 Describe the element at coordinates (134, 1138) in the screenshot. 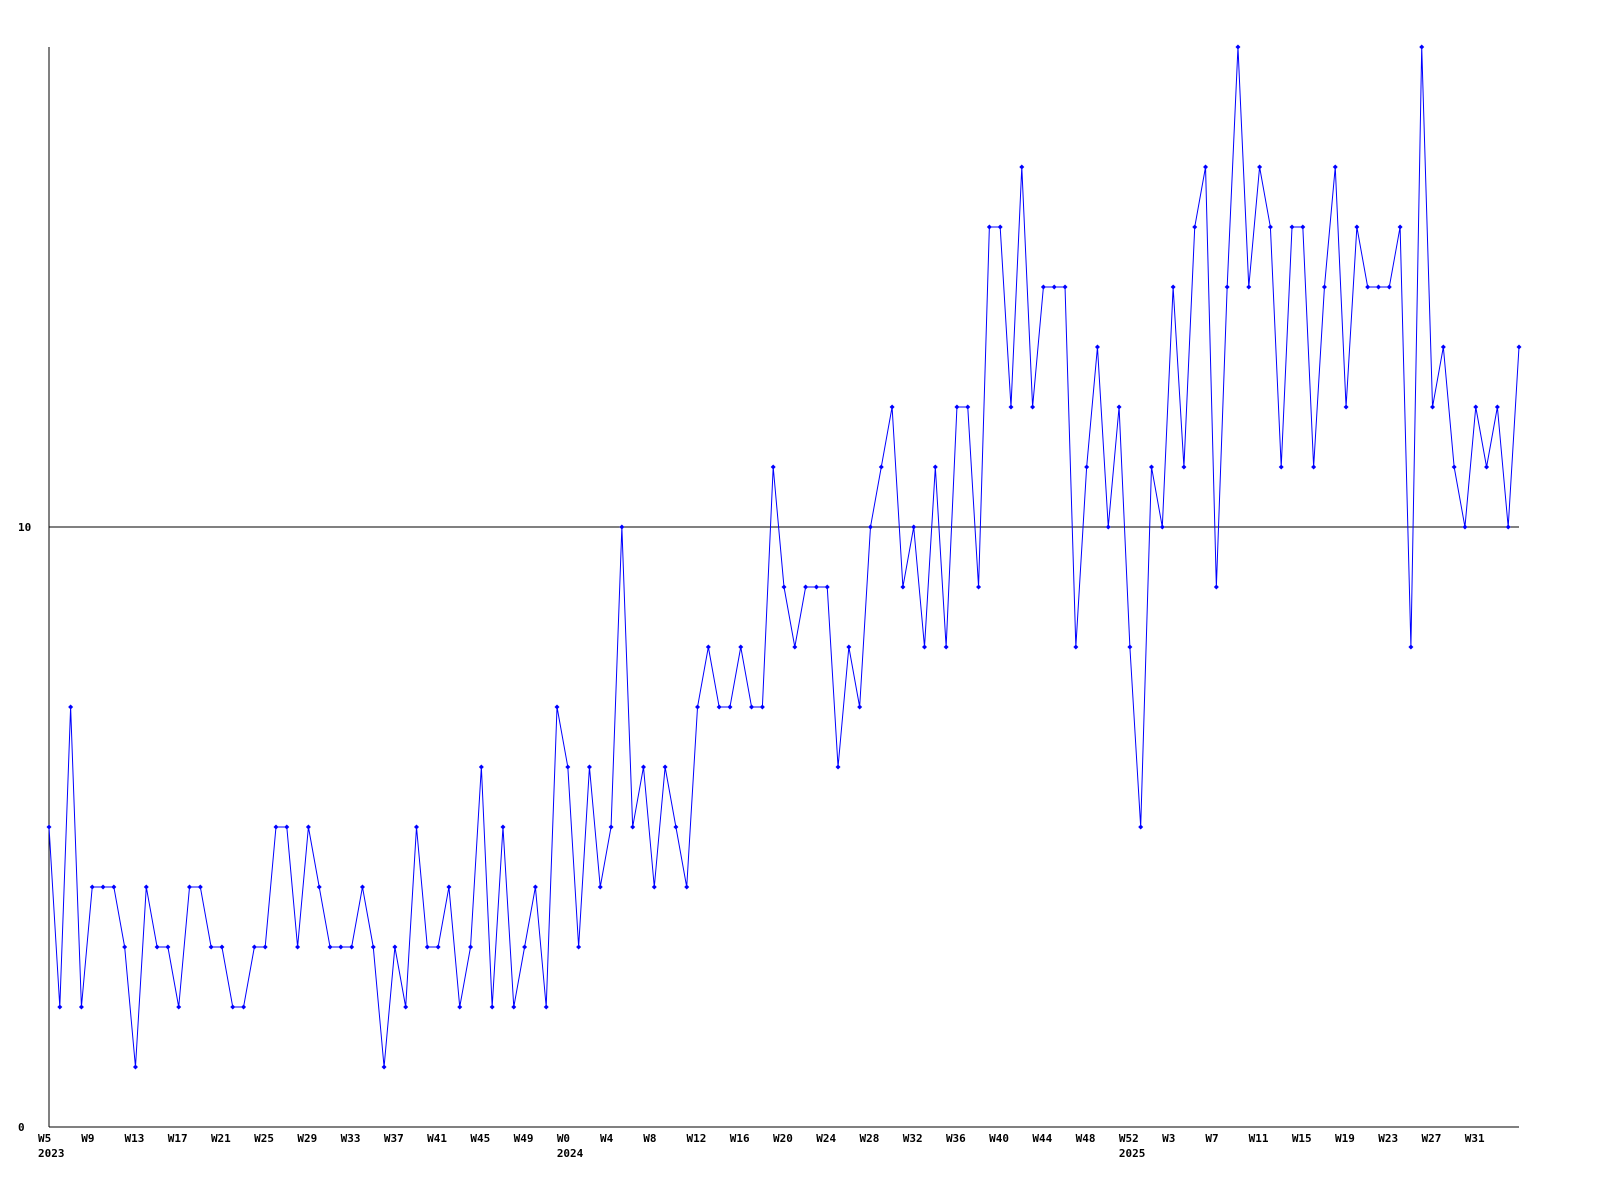

I see `x-tick-label: W13` at that location.